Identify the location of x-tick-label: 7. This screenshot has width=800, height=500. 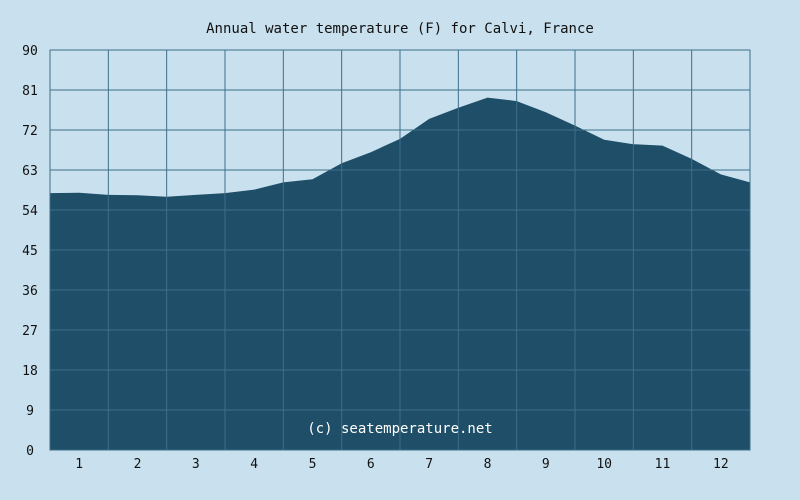
(429, 464).